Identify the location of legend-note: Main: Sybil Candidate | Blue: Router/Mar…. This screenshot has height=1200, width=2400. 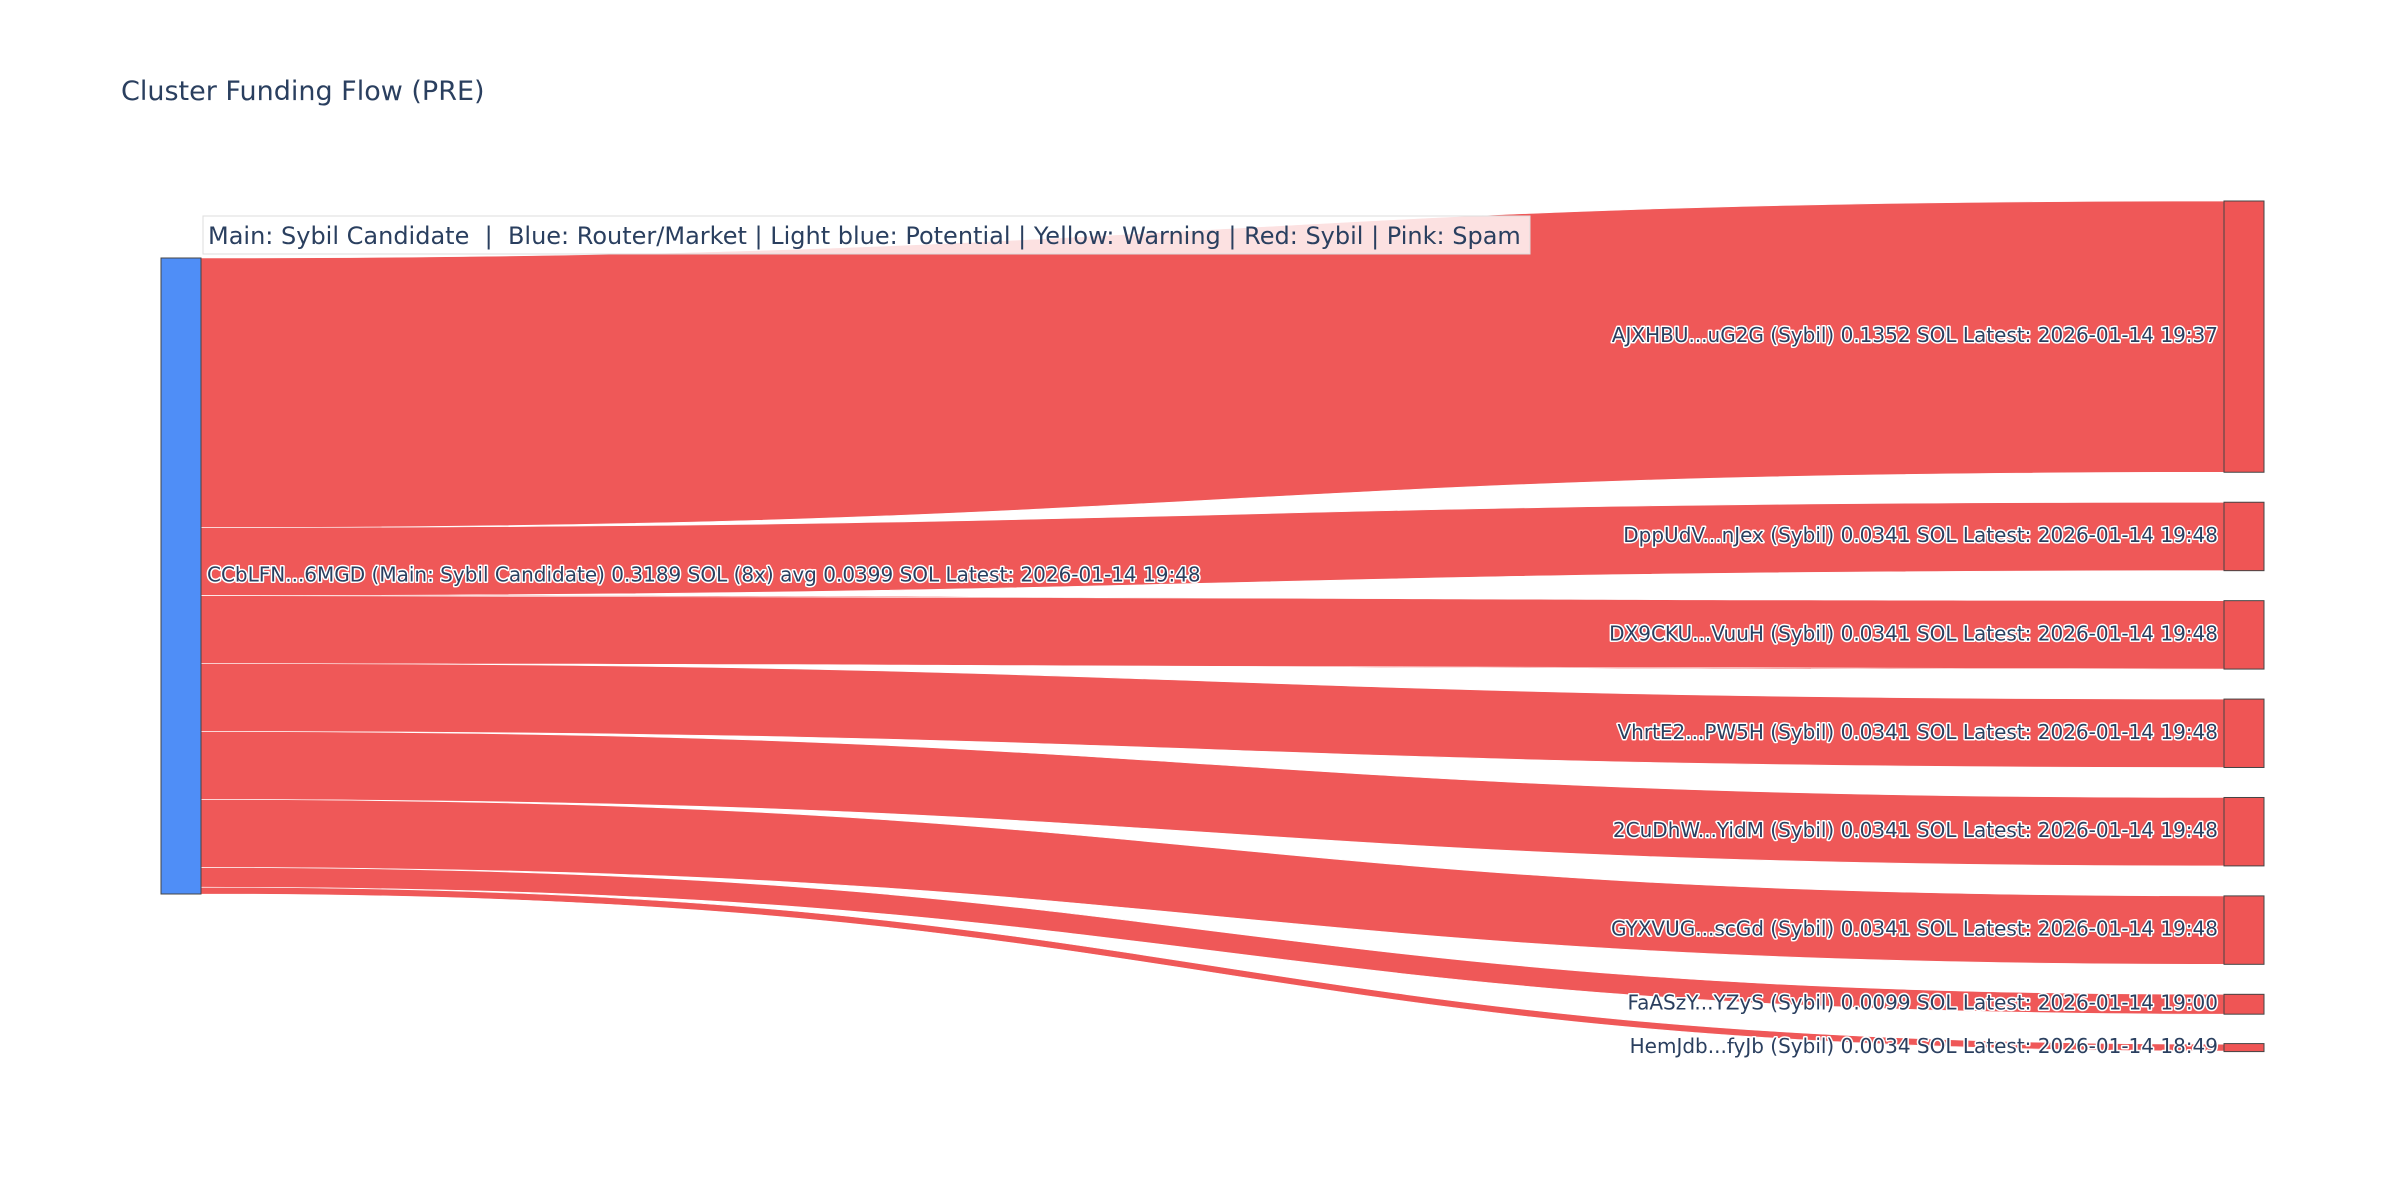
(864, 236).